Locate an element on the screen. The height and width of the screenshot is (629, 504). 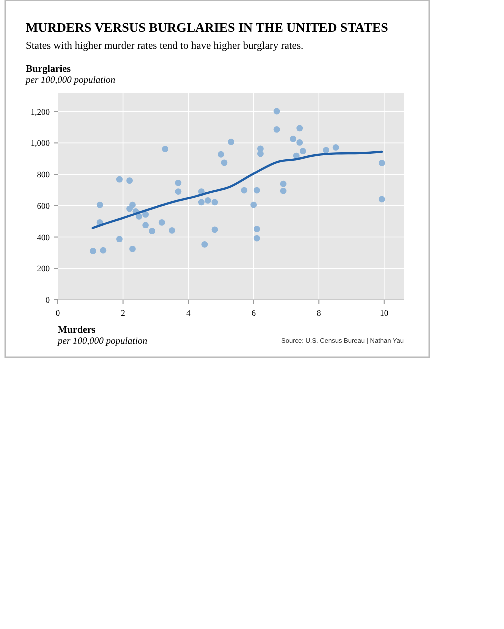
y-tick-label: 600 is located at coordinates (43, 205).